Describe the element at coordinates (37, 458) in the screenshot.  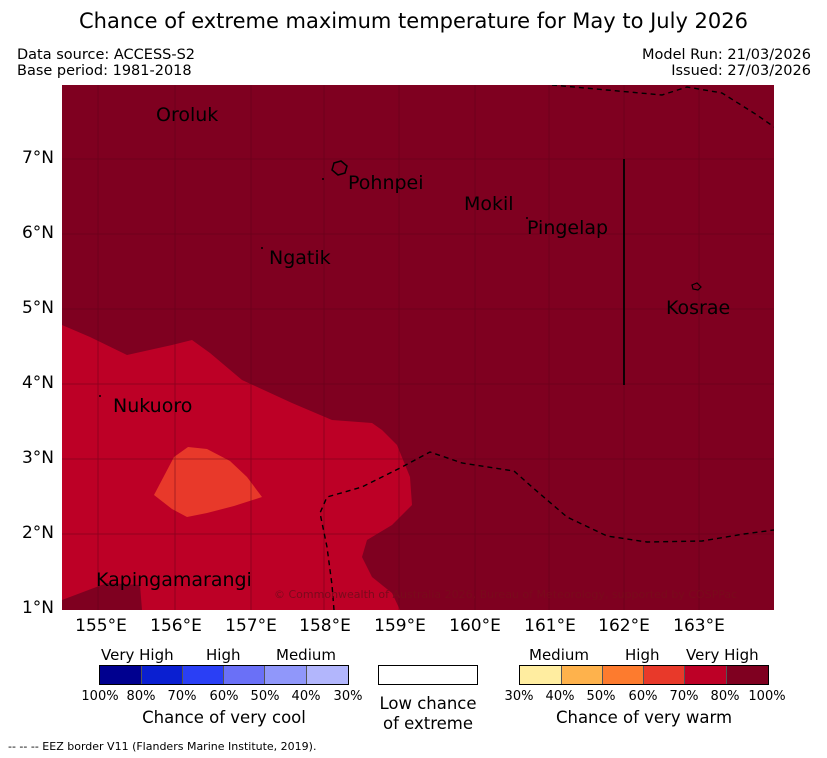
I see `lat-label-3n: 3°N` at that location.